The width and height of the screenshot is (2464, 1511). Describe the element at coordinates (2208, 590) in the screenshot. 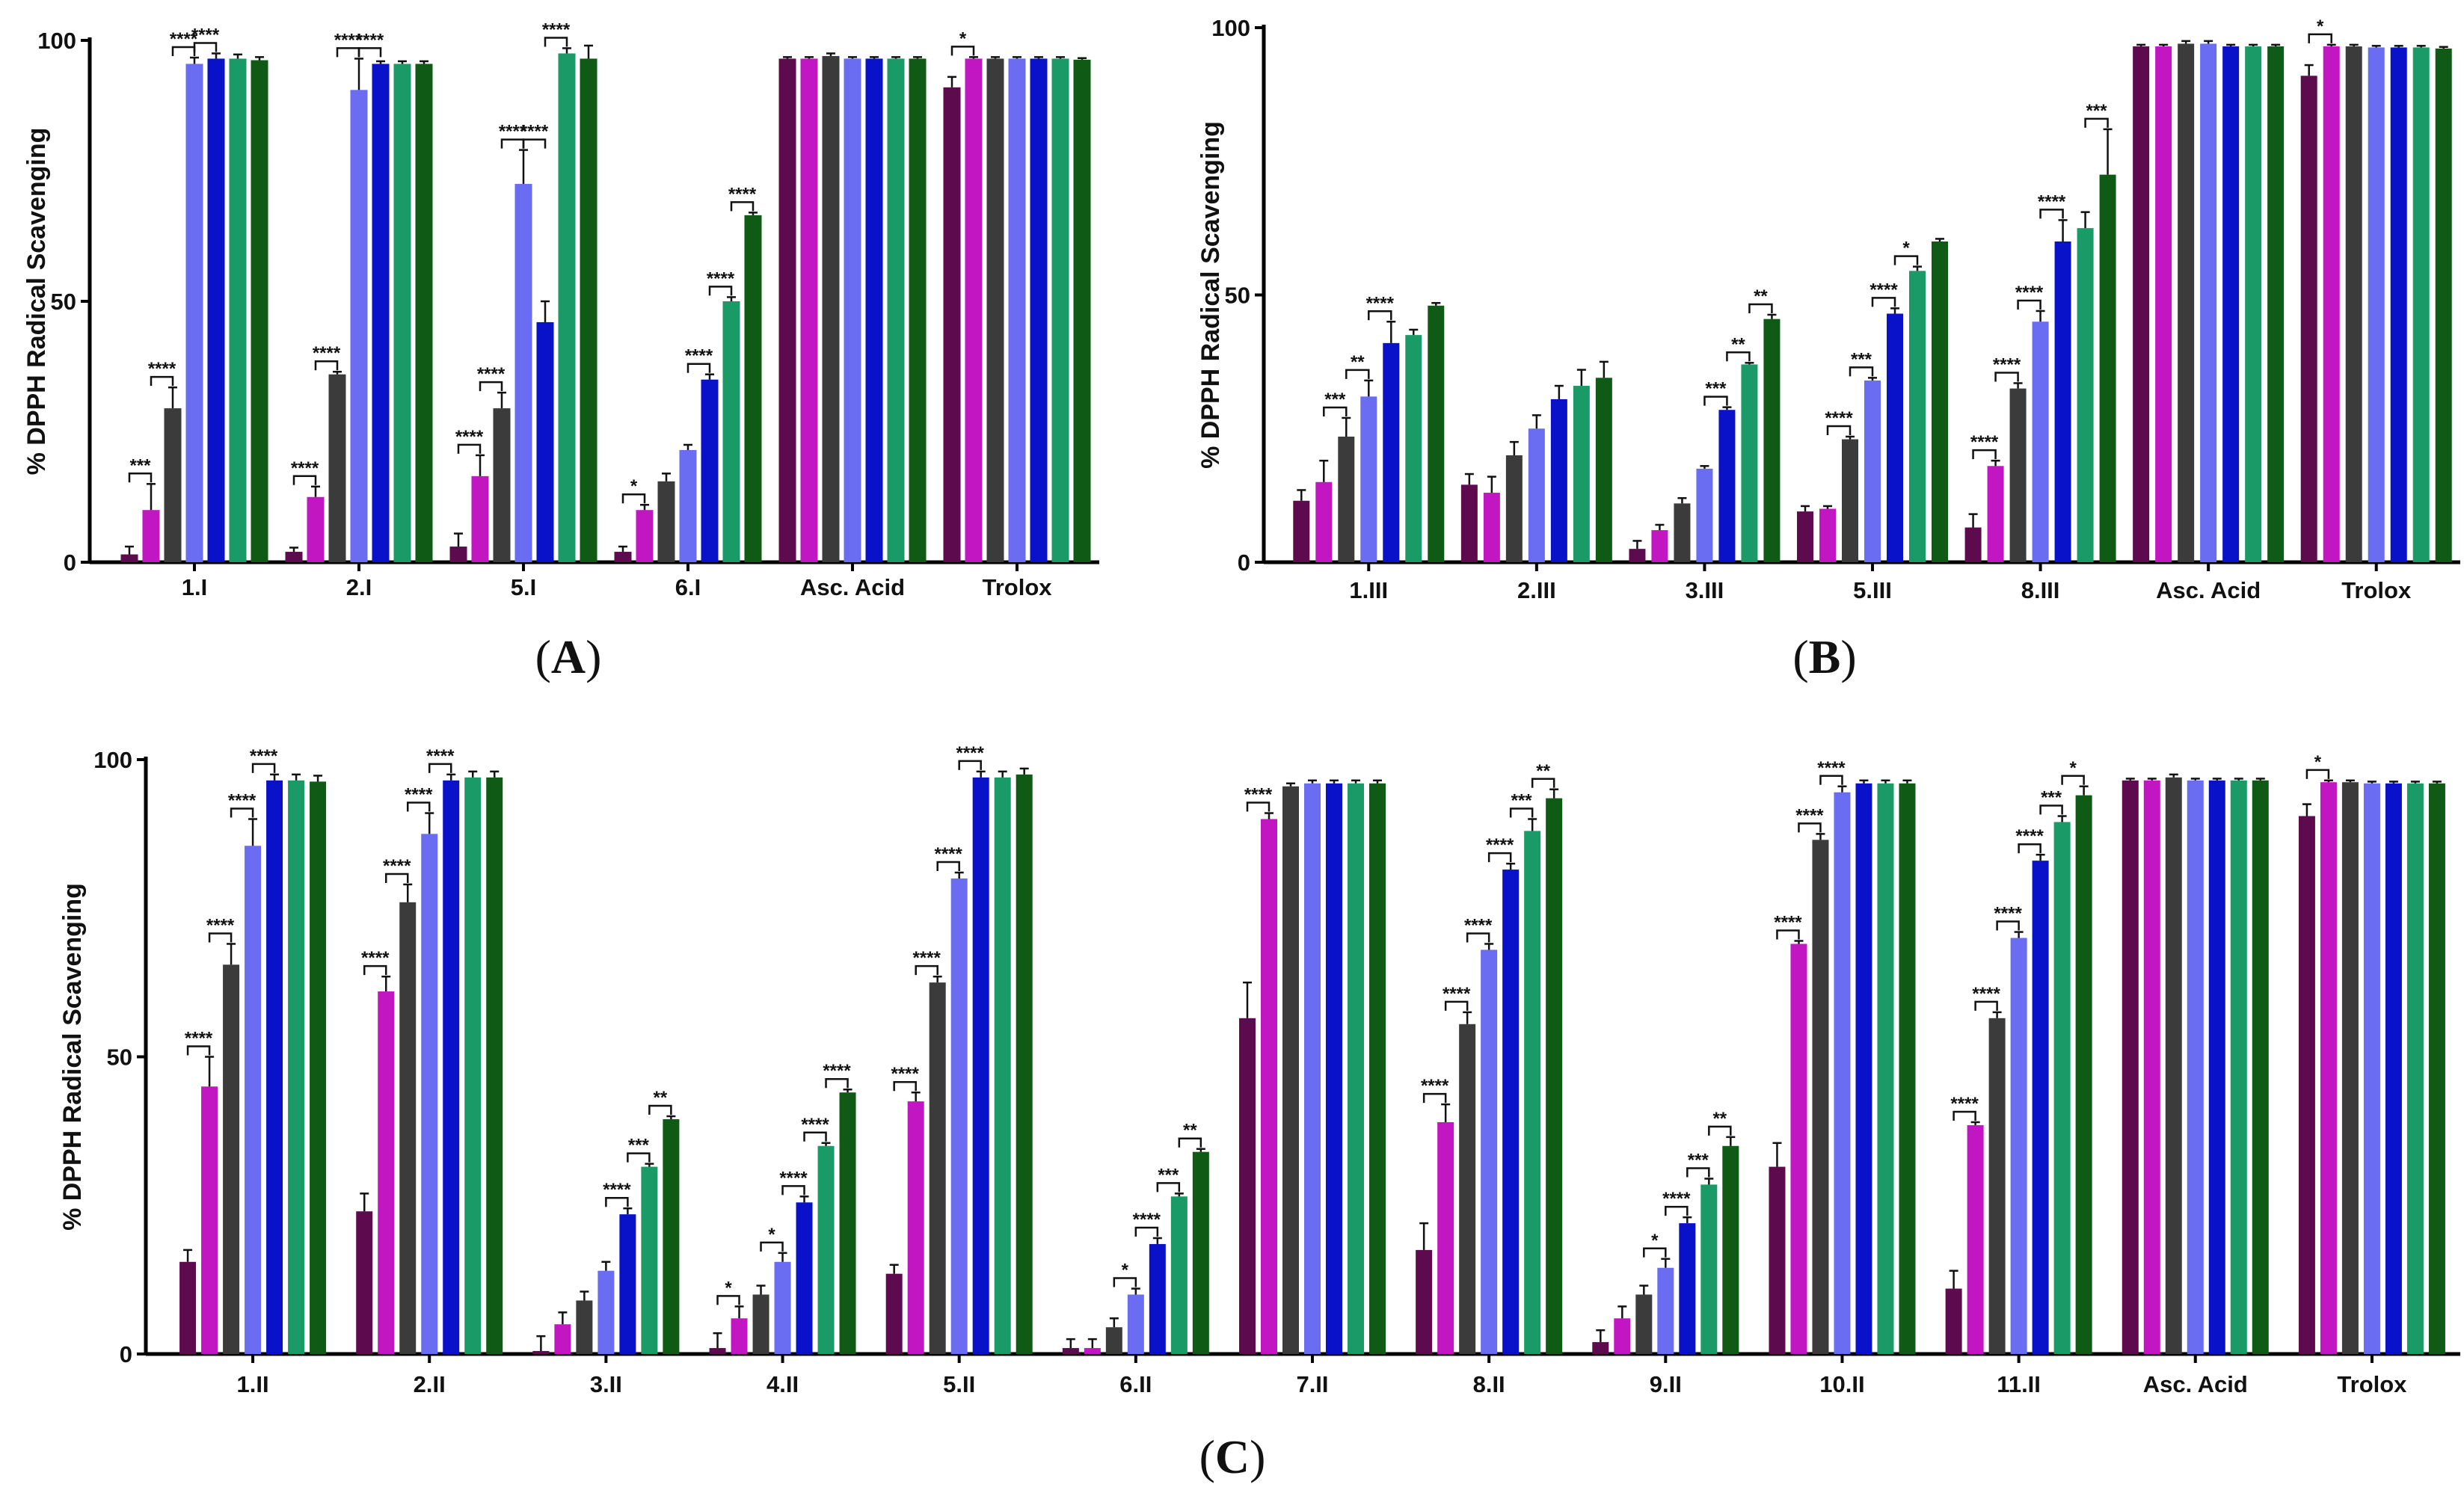

I see `panel-b-category-label: Asc. Acid` at that location.